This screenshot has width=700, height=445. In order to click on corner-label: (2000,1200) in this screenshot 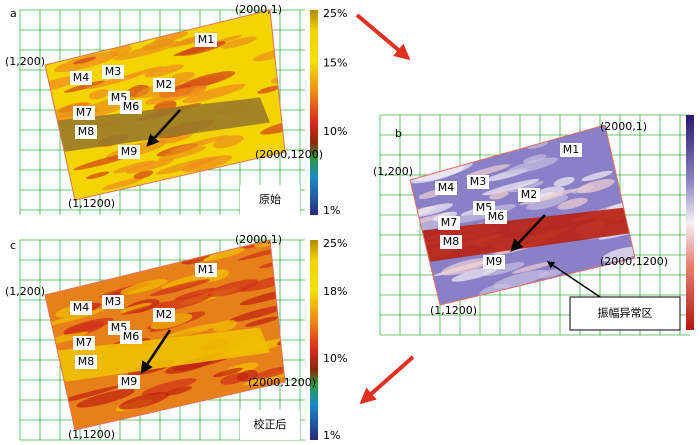, I will do `click(634, 261)`.